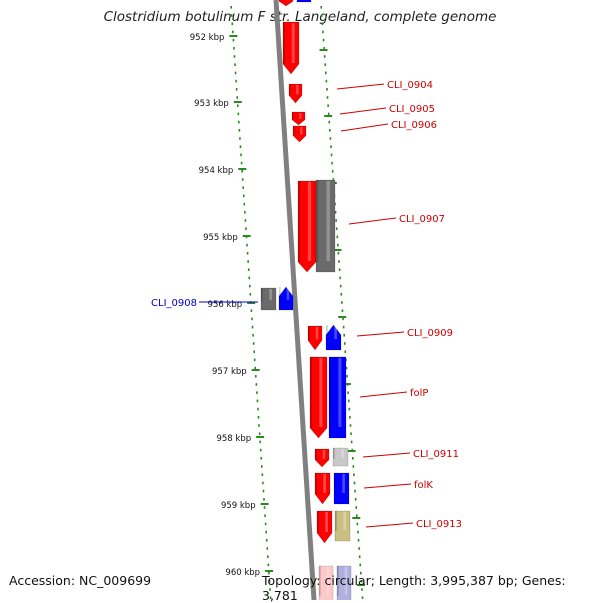 This screenshot has height=603, width=600. Describe the element at coordinates (233, 439) in the screenshot. I see `ruler-tick-label: 958 kbp` at that location.